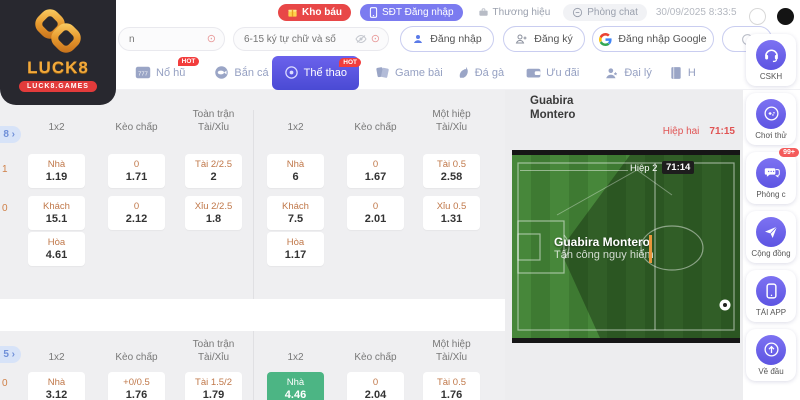  I want to click on brand-name: LUCK8, so click(58, 67).